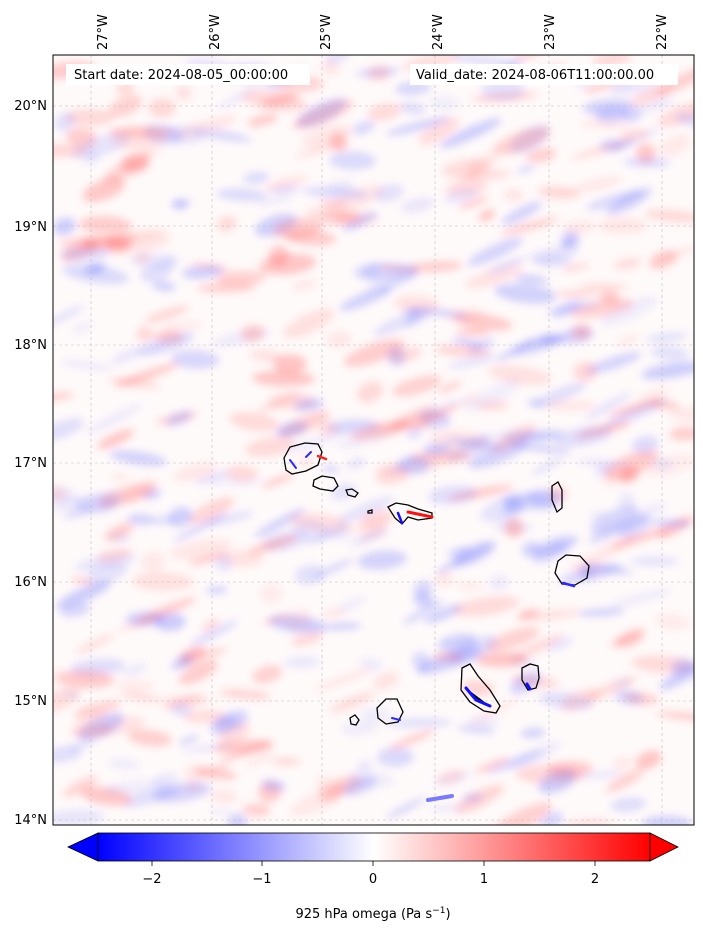 Image resolution: width=703 pixels, height=936 pixels. I want to click on island-santiago, so click(480, 688).